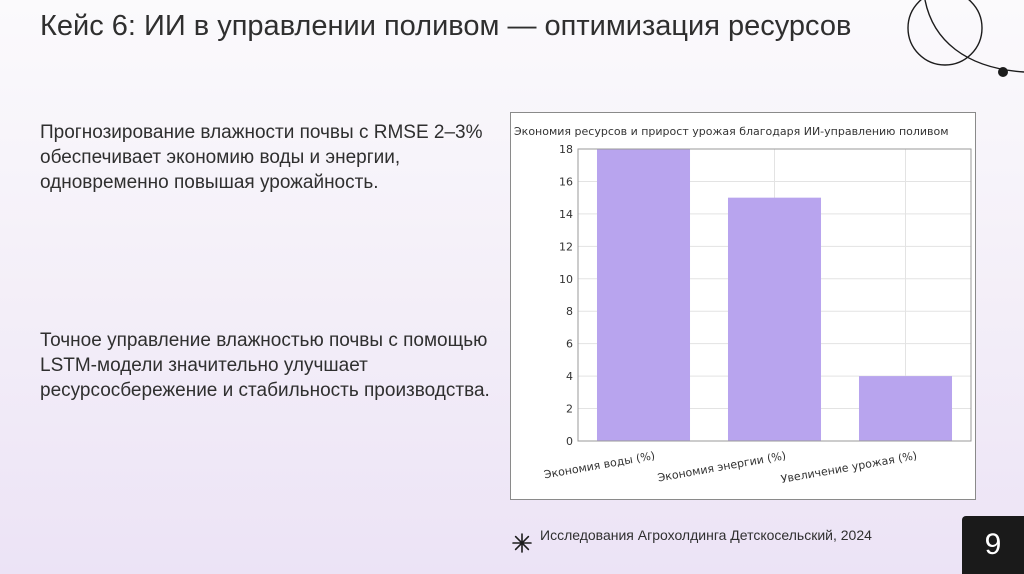 Image resolution: width=1024 pixels, height=574 pixels. I want to click on page-number: 9, so click(993, 545).